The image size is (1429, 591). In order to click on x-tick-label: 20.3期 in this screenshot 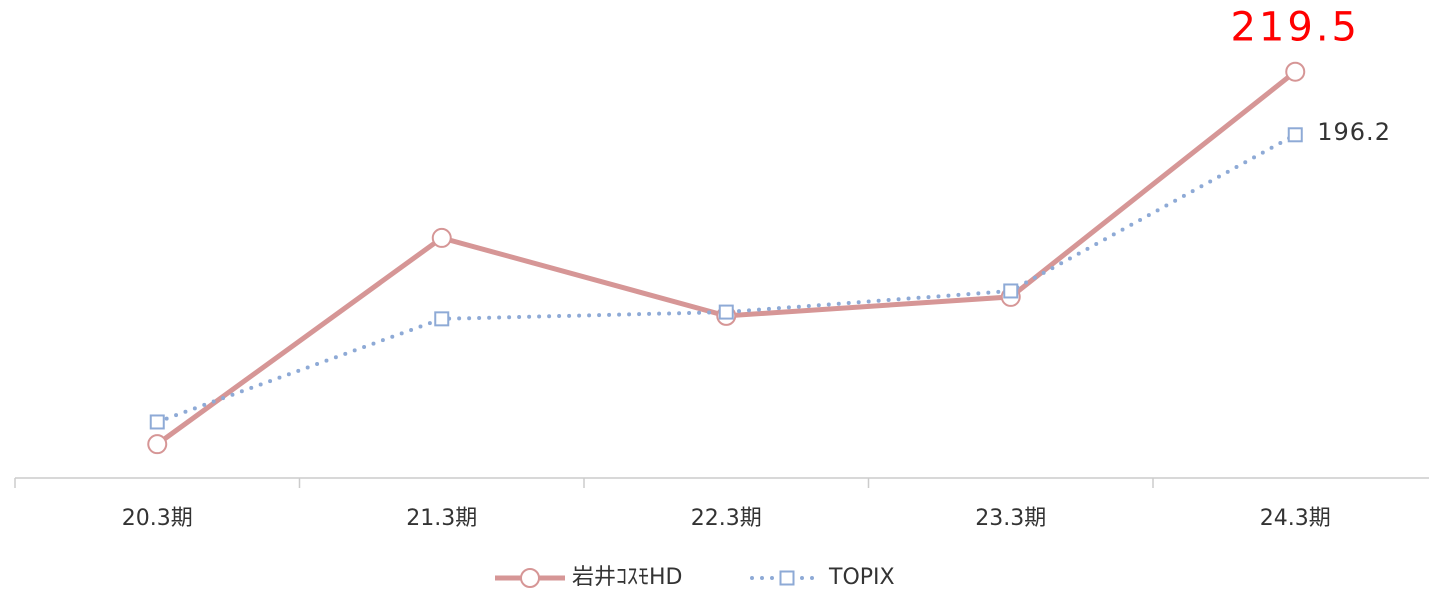, I will do `click(157, 518)`.